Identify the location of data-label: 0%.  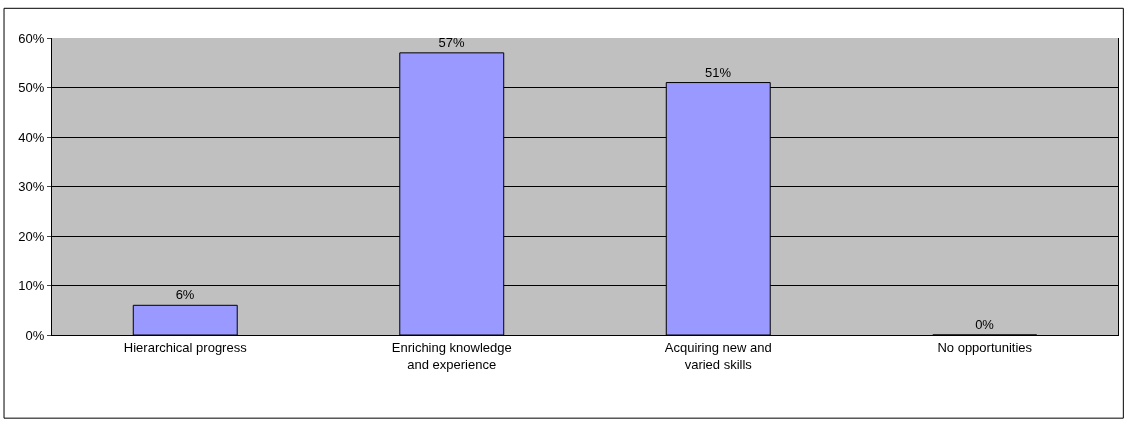
(985, 324).